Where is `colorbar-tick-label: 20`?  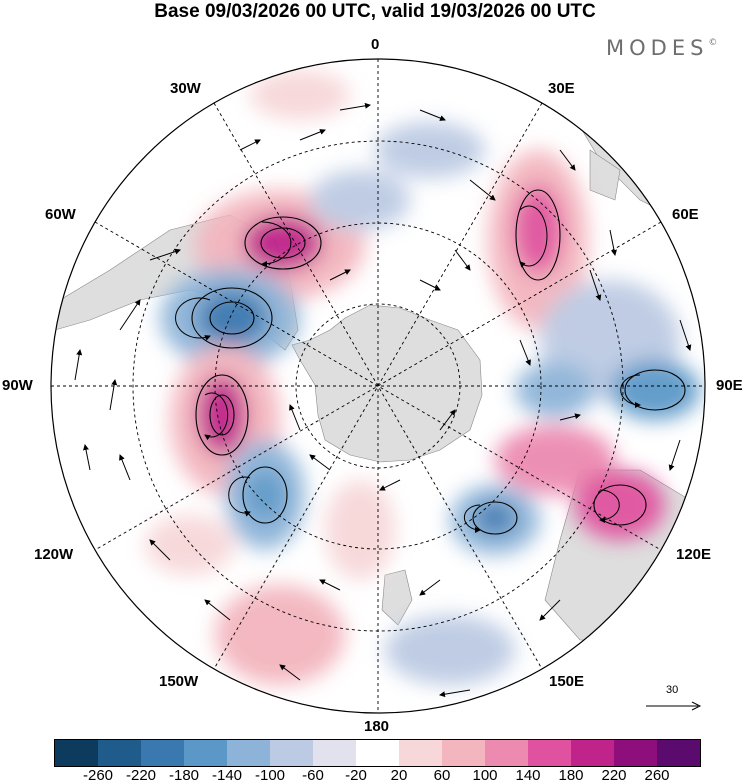
colorbar-tick-label: 20 is located at coordinates (399, 775).